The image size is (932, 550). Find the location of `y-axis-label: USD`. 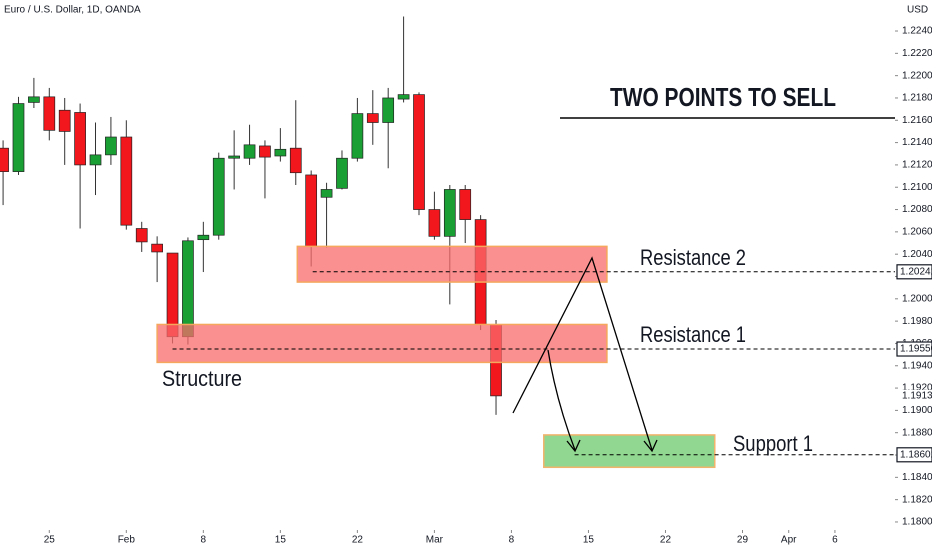

y-axis-label: USD is located at coordinates (917, 10).